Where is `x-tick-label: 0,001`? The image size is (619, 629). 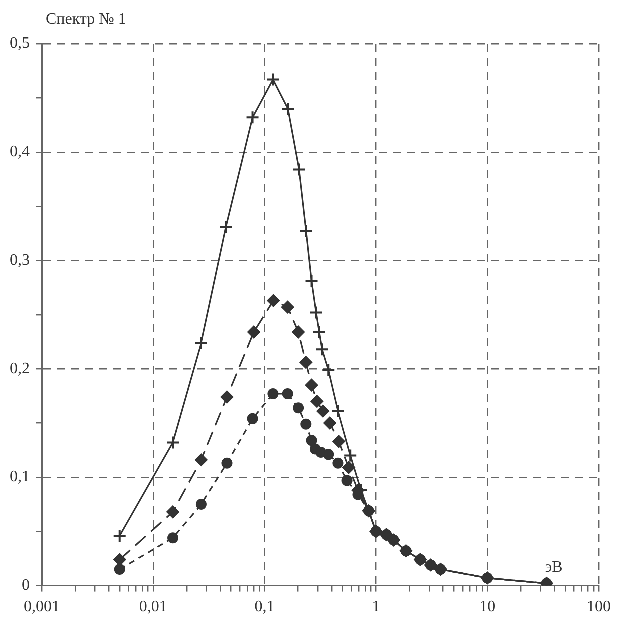
x-tick-label: 0,001 is located at coordinates (42, 607).